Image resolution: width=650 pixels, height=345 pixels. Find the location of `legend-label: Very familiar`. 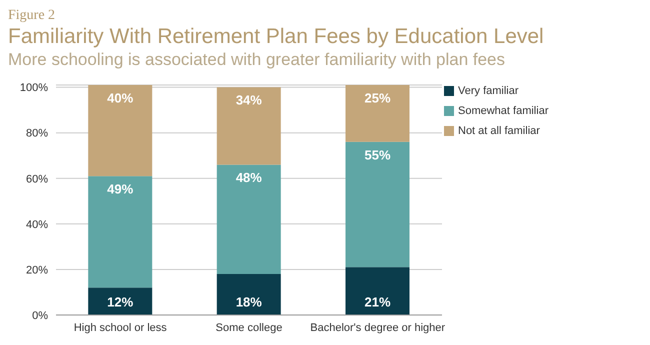

legend-label: Very familiar is located at coordinates (488, 91).